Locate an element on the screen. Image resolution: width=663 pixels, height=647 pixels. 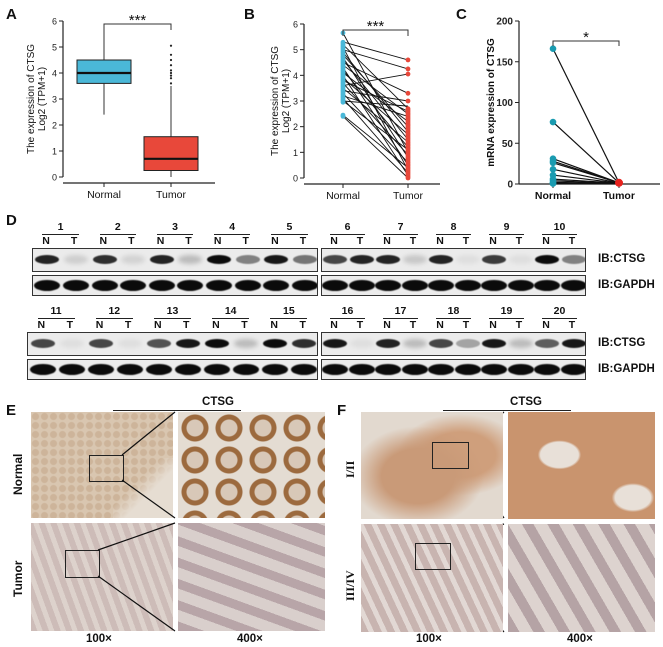
ihc-f-late-400x is located at coordinates (581, 578).